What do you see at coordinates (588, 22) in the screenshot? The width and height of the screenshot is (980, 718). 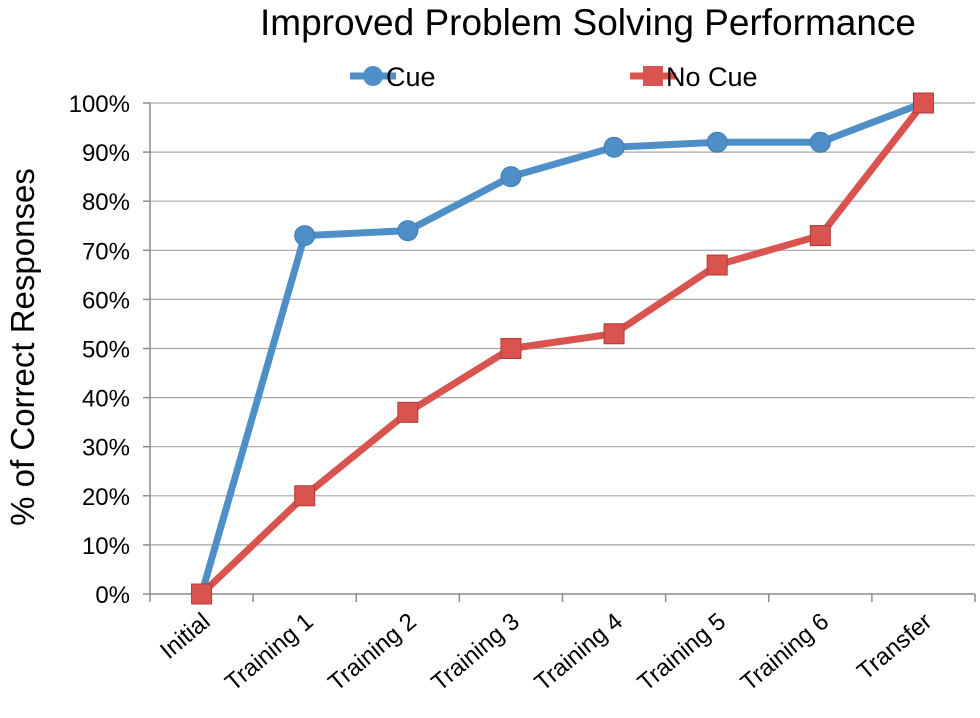 I see `chart-title: Improved Problem Solving Performance` at bounding box center [588, 22].